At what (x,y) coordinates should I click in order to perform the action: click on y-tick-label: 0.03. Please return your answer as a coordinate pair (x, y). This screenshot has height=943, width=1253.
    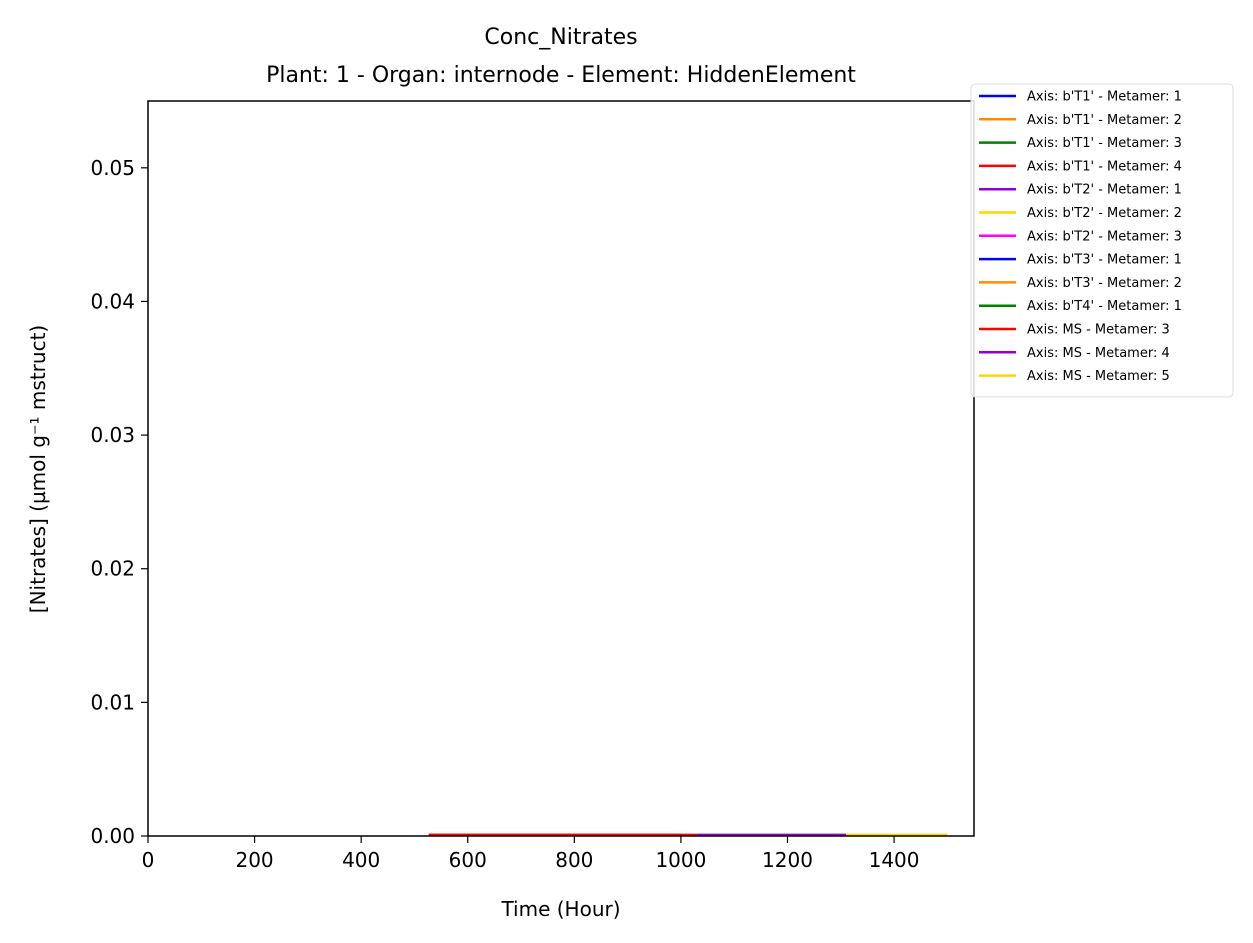
    Looking at the image, I should click on (112, 435).